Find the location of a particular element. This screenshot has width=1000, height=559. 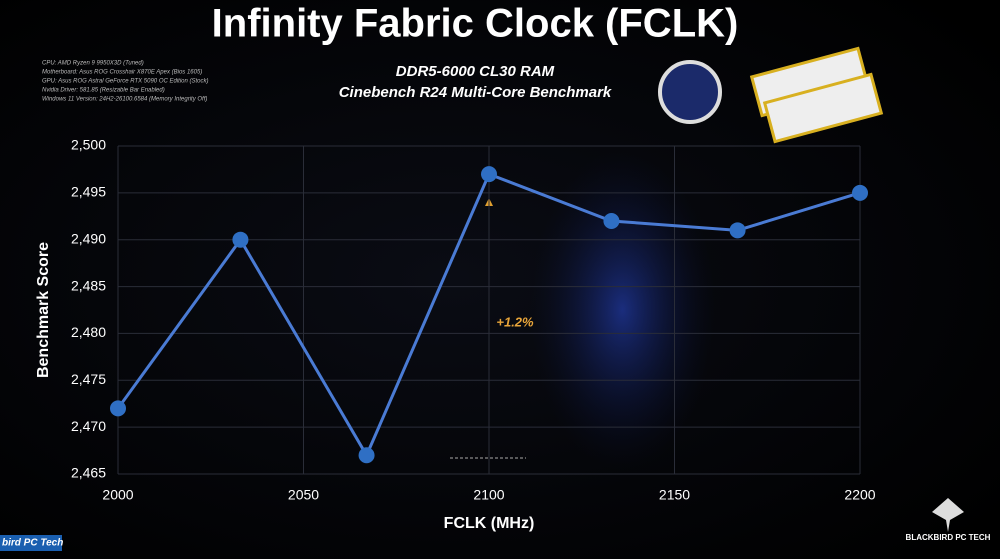

channel-tag is located at coordinates (31, 543).